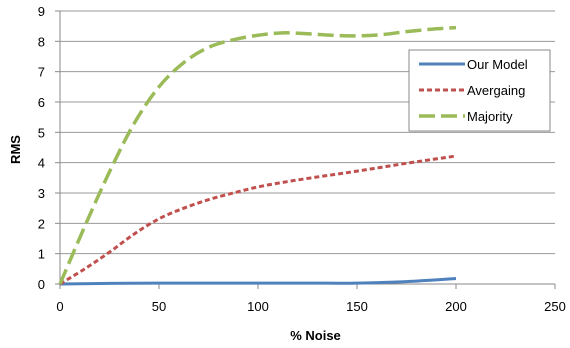 The image size is (570, 348). Describe the element at coordinates (59, 306) in the screenshot. I see `x-tick-label: 0` at that location.